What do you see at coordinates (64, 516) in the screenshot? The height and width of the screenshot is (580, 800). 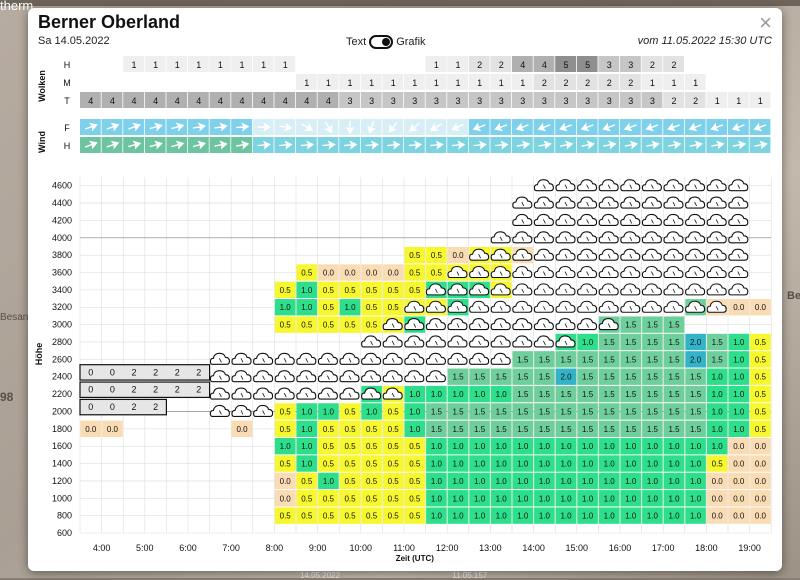 I see `altitude-tick-label: 800` at bounding box center [64, 516].